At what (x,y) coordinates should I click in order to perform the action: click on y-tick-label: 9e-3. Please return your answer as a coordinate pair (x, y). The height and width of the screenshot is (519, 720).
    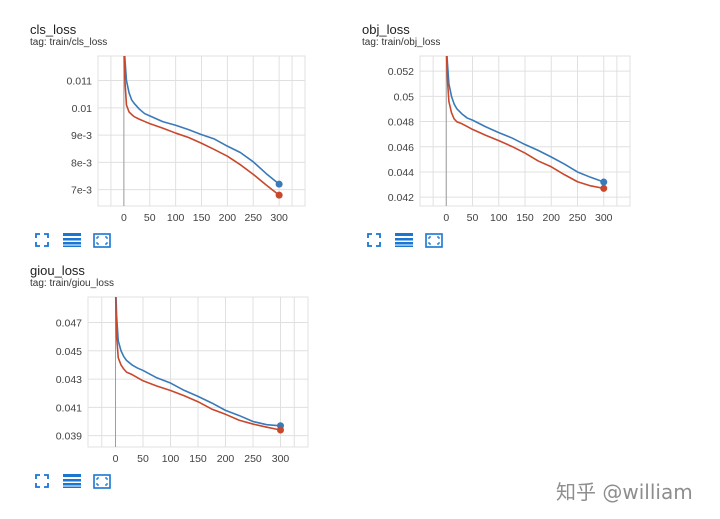
    Looking at the image, I should click on (81, 136).